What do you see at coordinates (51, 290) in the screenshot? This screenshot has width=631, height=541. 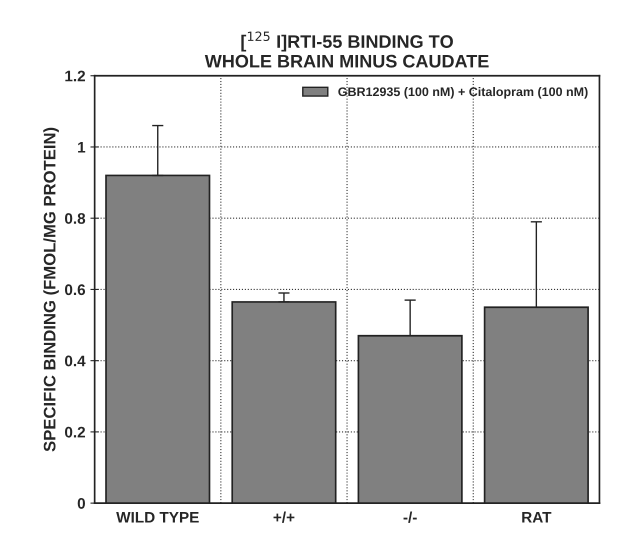 I see `y-axis-title: SPECIFIC BINDING (FMOL/MG PROTEIN)` at bounding box center [51, 290].